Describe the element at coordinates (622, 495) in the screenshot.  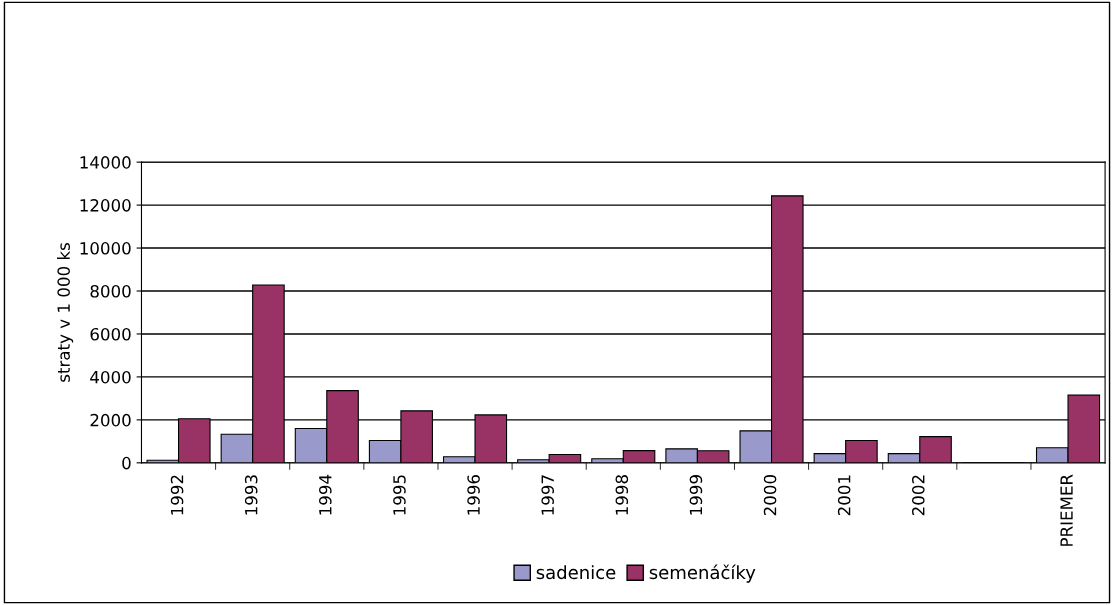
I see `x-tick-label: 1998` at that location.